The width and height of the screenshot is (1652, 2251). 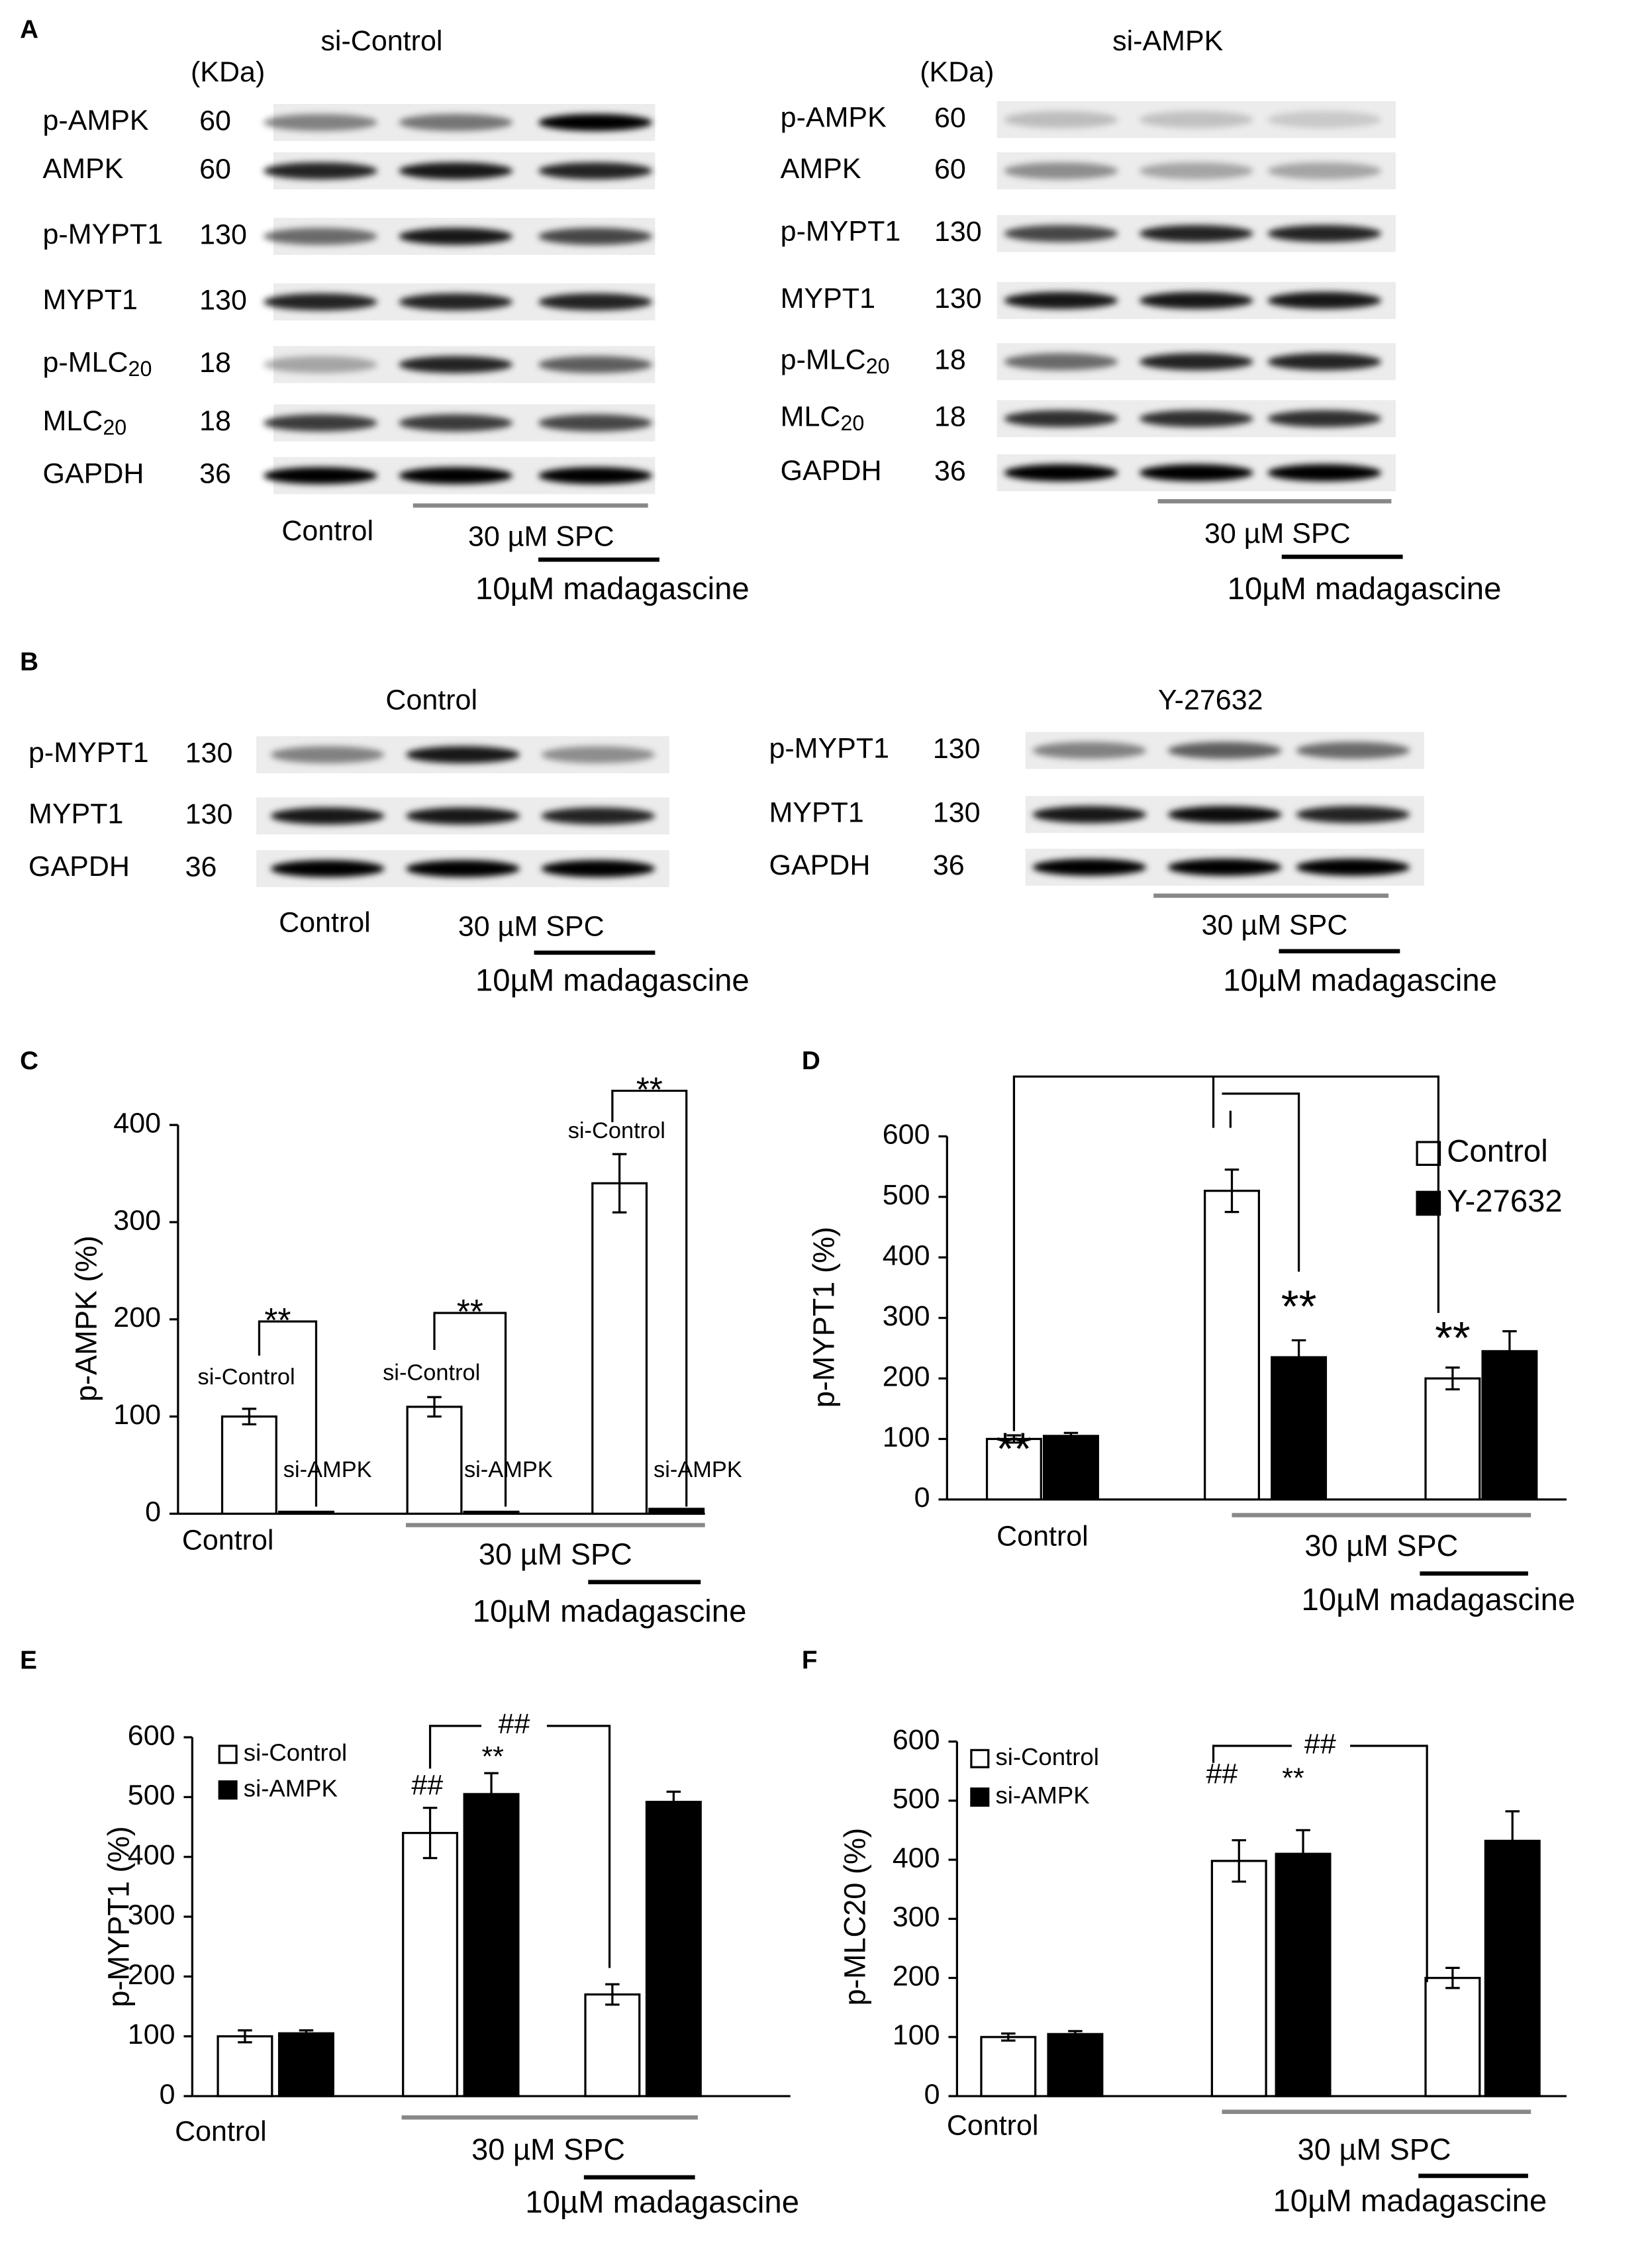 What do you see at coordinates (811, 1061) in the screenshot?
I see `panel-label: D` at bounding box center [811, 1061].